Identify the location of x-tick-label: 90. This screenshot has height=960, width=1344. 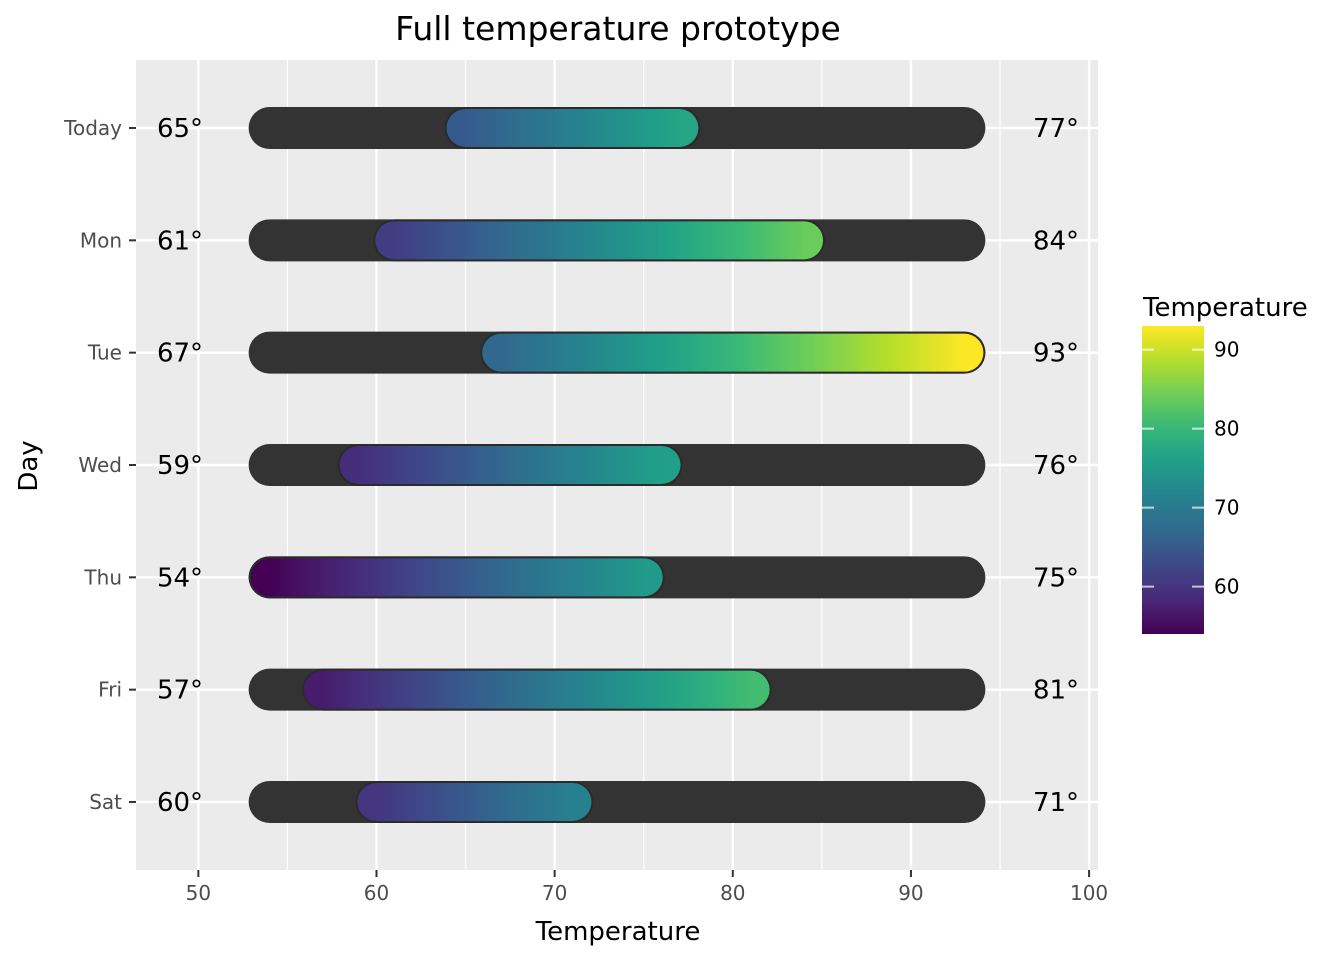
(910, 893).